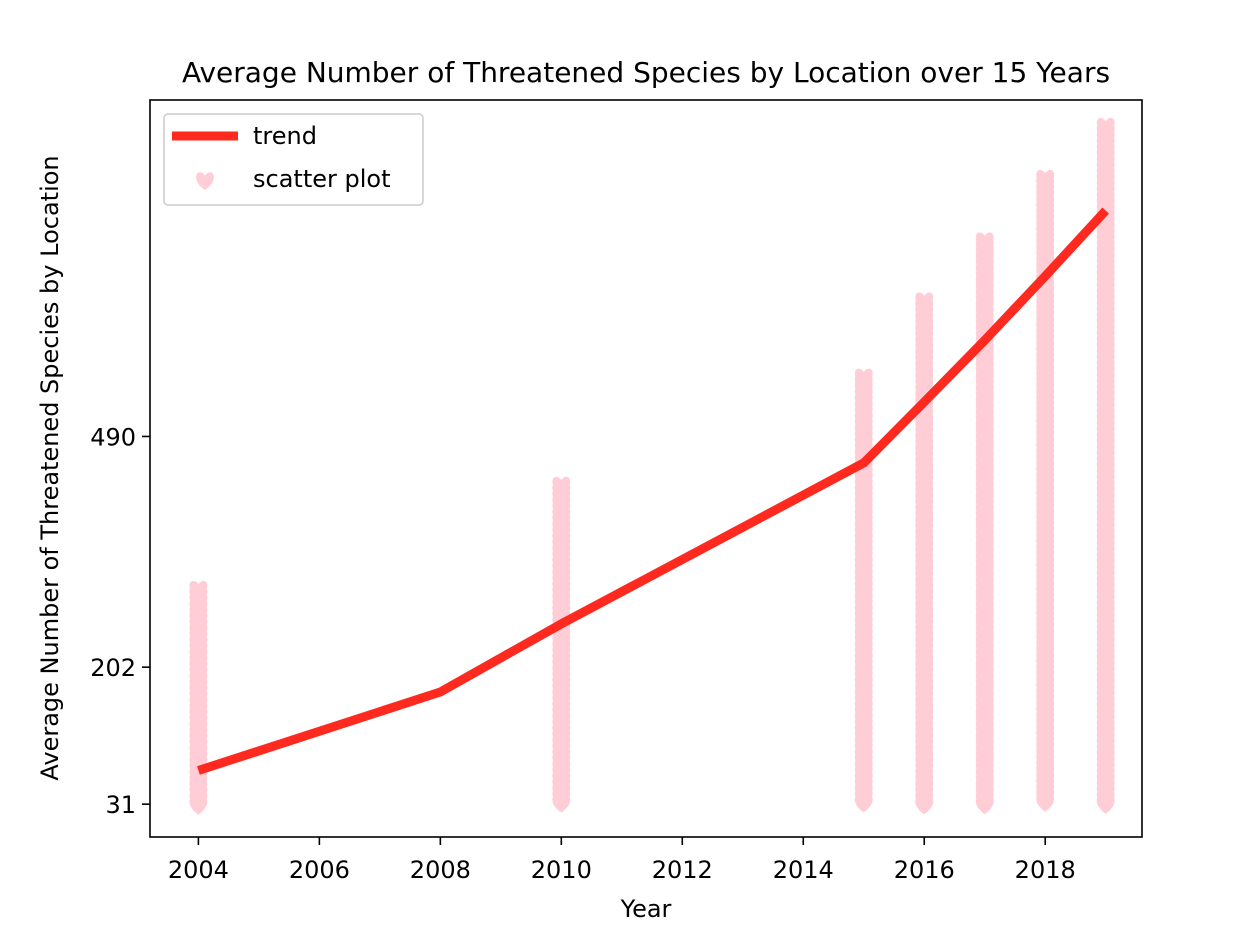 This screenshot has width=1244, height=940. Describe the element at coordinates (205, 181) in the screenshot. I see `heart-icon` at that location.